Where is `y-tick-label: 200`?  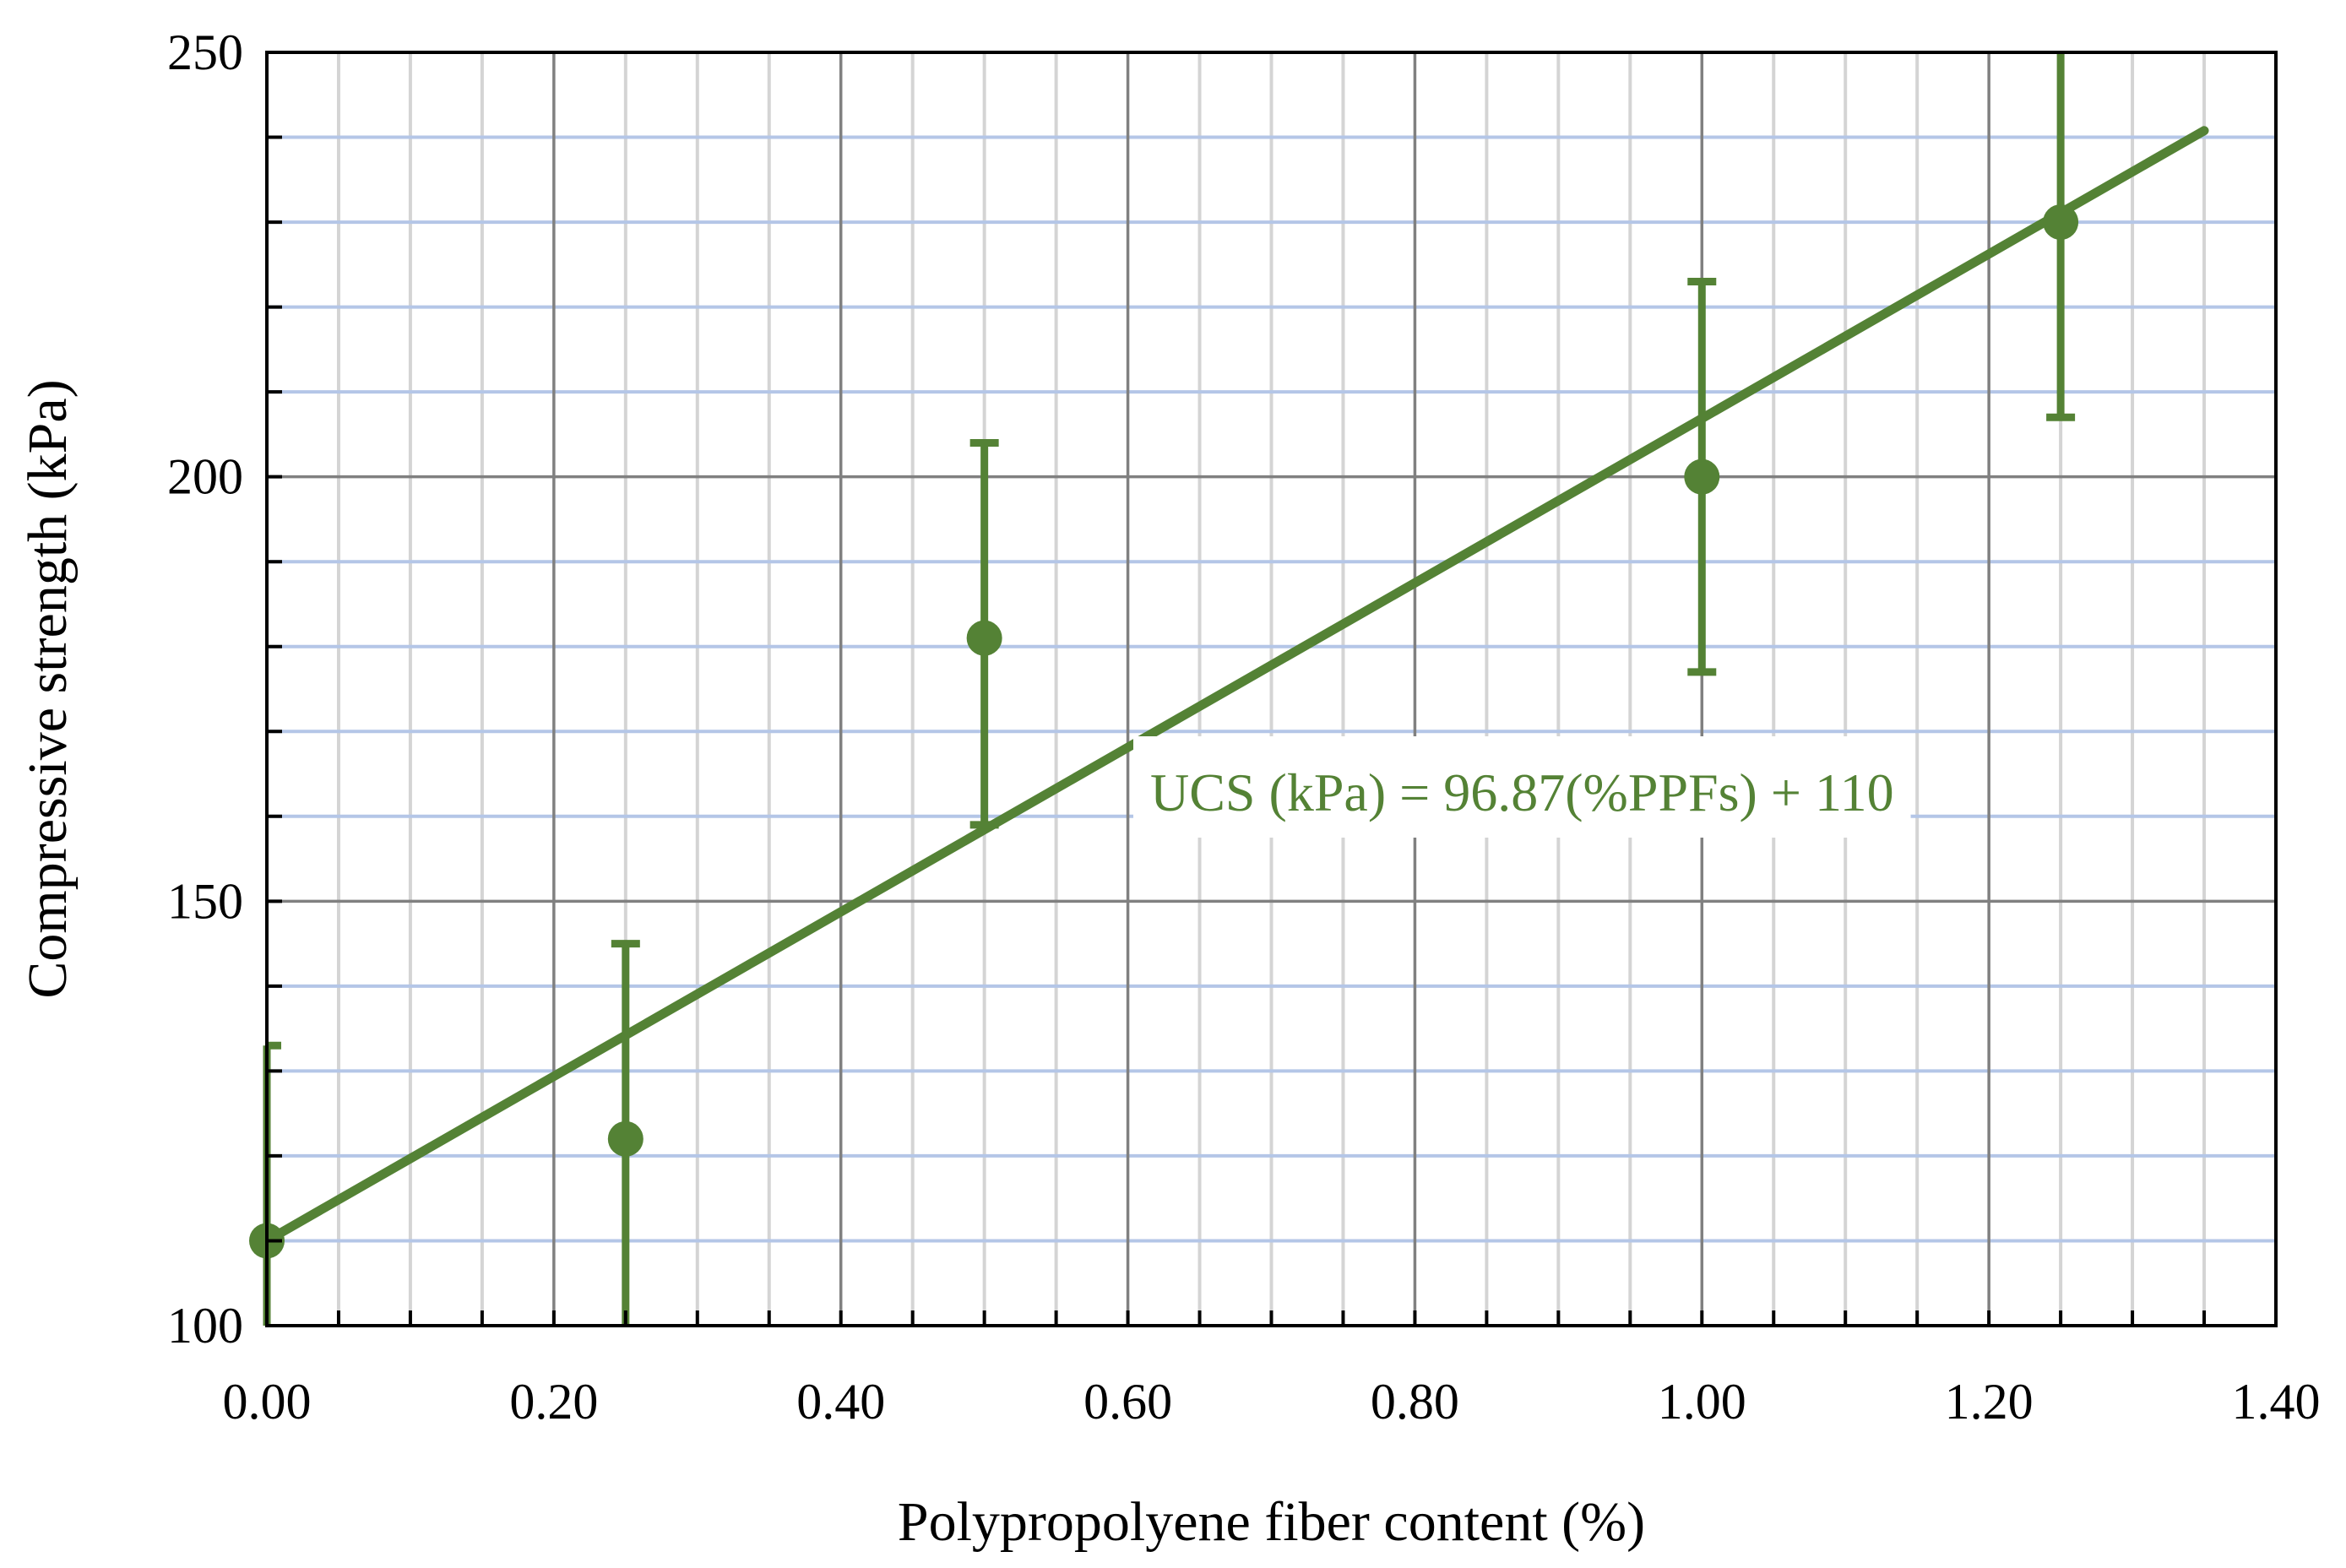
y-tick-label: 200 is located at coordinates (205, 477).